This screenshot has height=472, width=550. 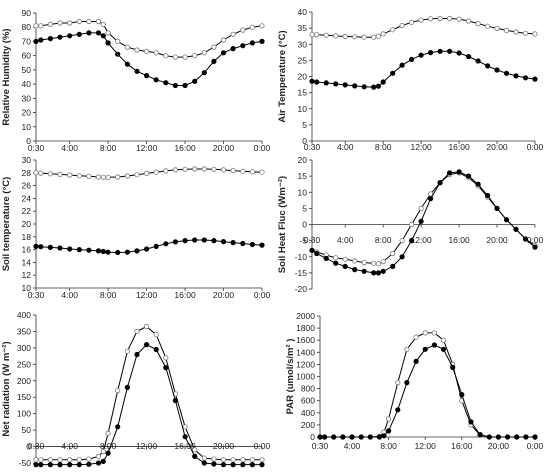 I want to click on y-tick-label: -5, so click(x=303, y=241).